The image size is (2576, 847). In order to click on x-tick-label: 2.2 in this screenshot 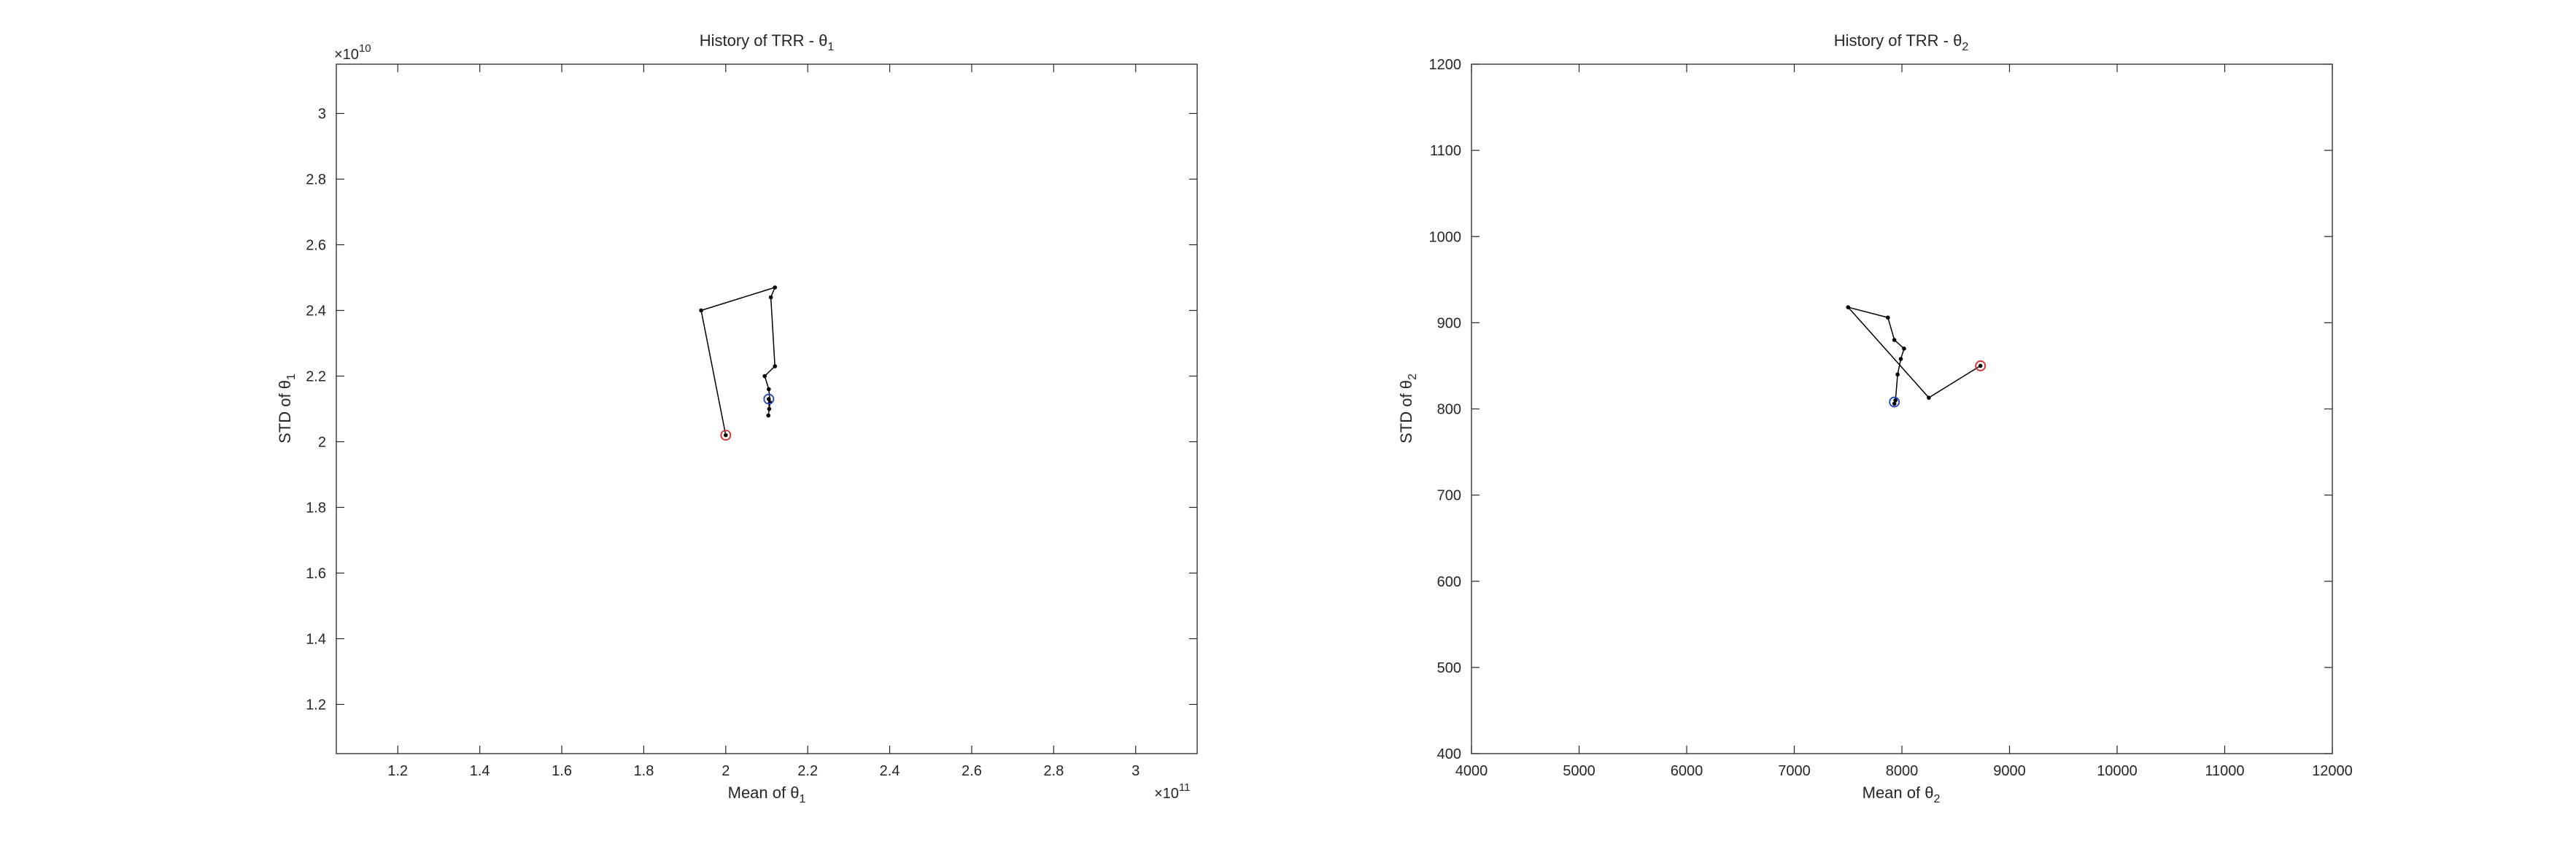, I will do `click(807, 771)`.